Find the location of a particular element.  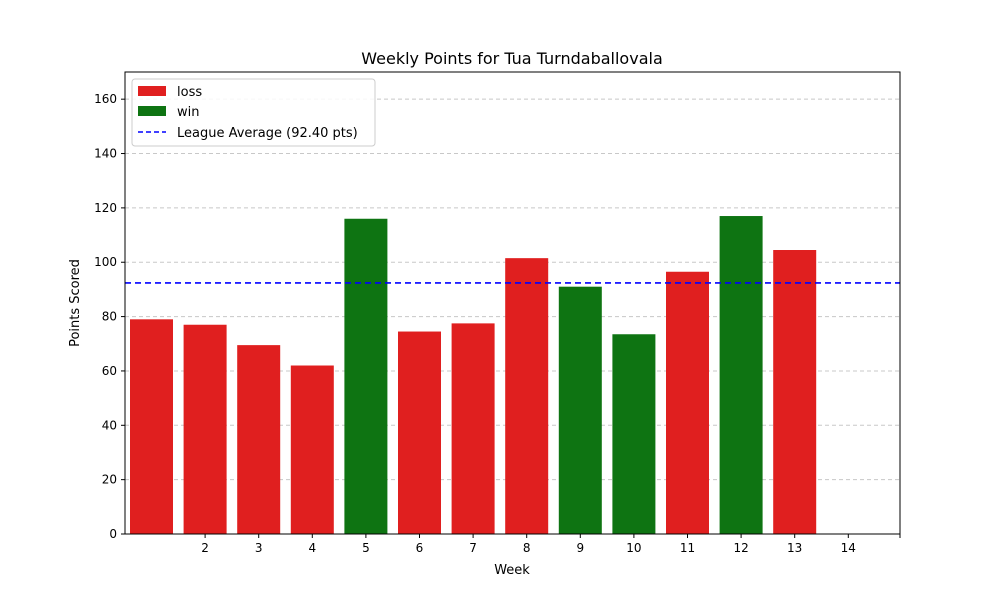

x-tick-label: 14 is located at coordinates (848, 548).